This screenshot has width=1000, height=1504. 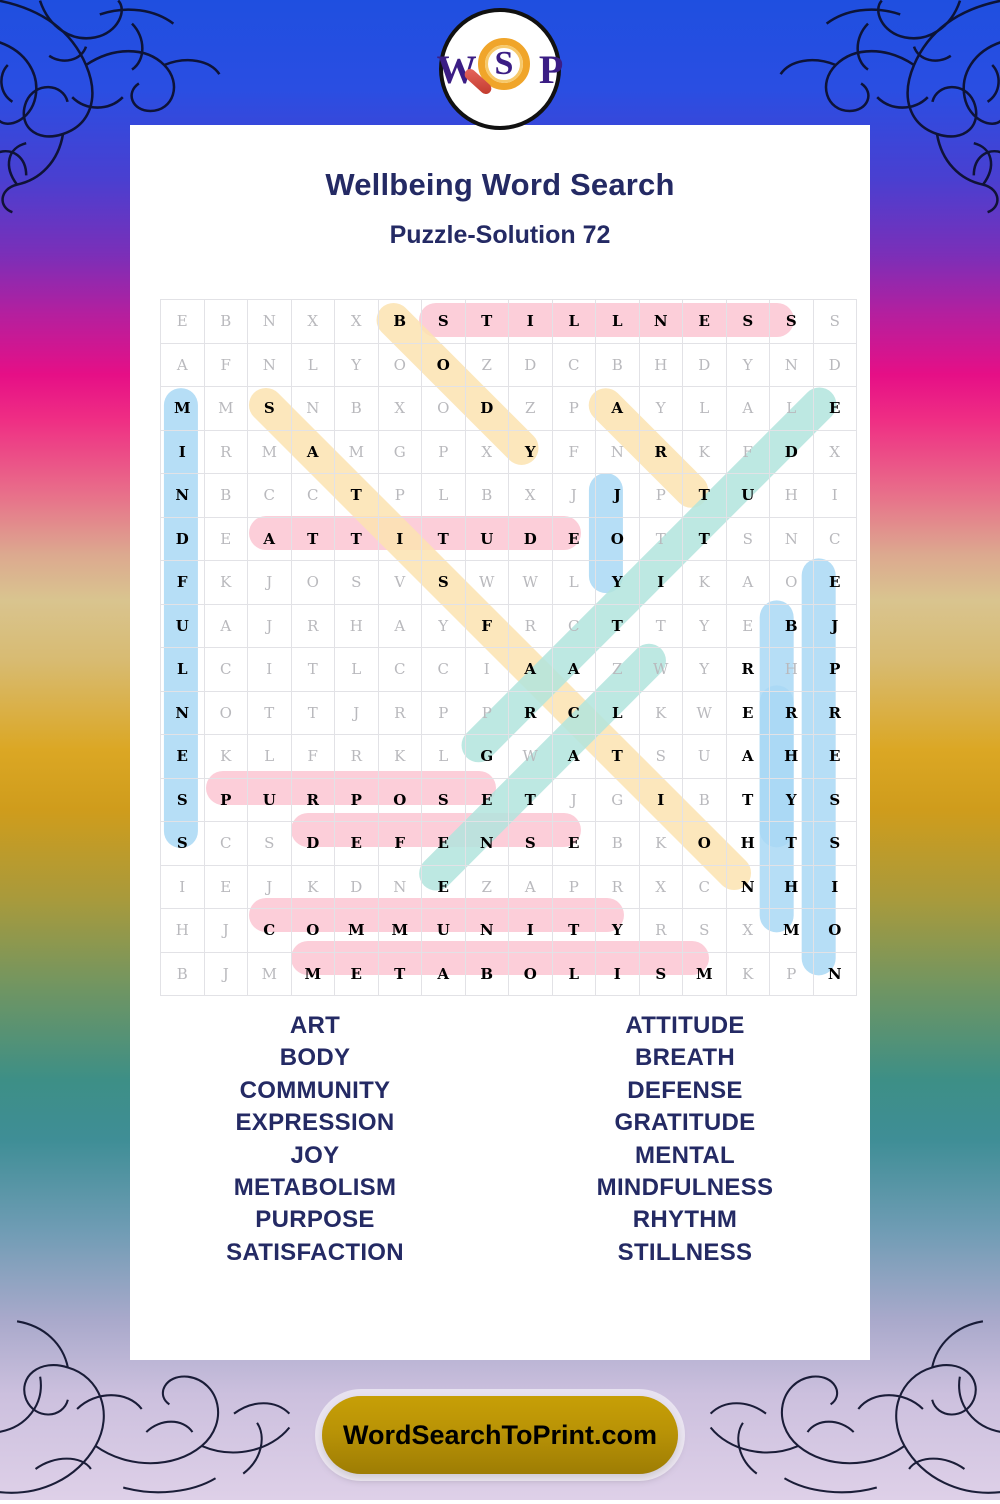 I want to click on grid-cell-r11-c15: H, so click(x=791, y=756).